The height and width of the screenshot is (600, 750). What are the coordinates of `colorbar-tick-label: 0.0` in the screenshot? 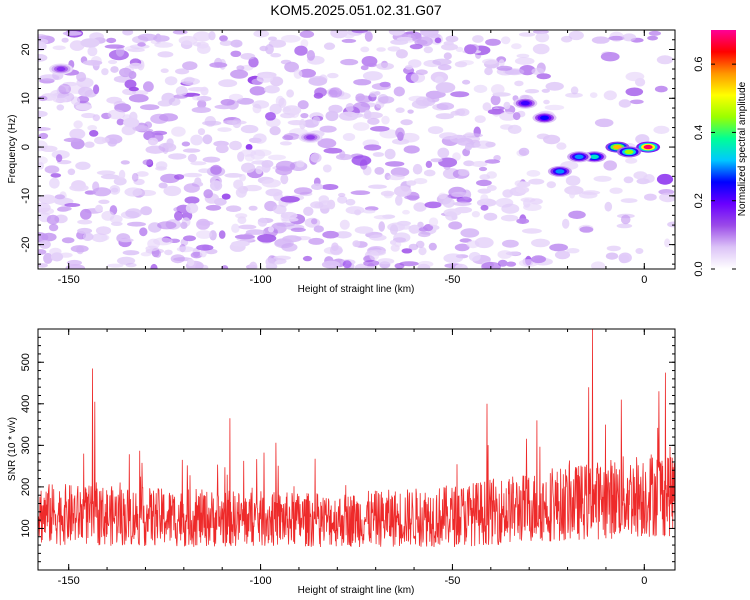 It's located at (699, 268).